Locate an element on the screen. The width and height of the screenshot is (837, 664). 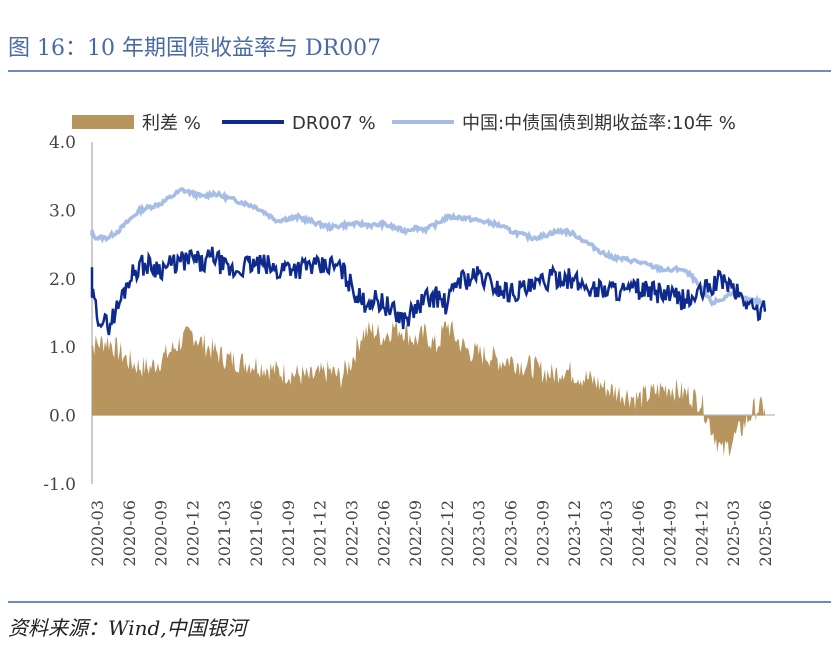
chart-legend: 利差 % DR007 % 中国:中债国债到期收益率:10年 % is located at coordinates (404, 123).